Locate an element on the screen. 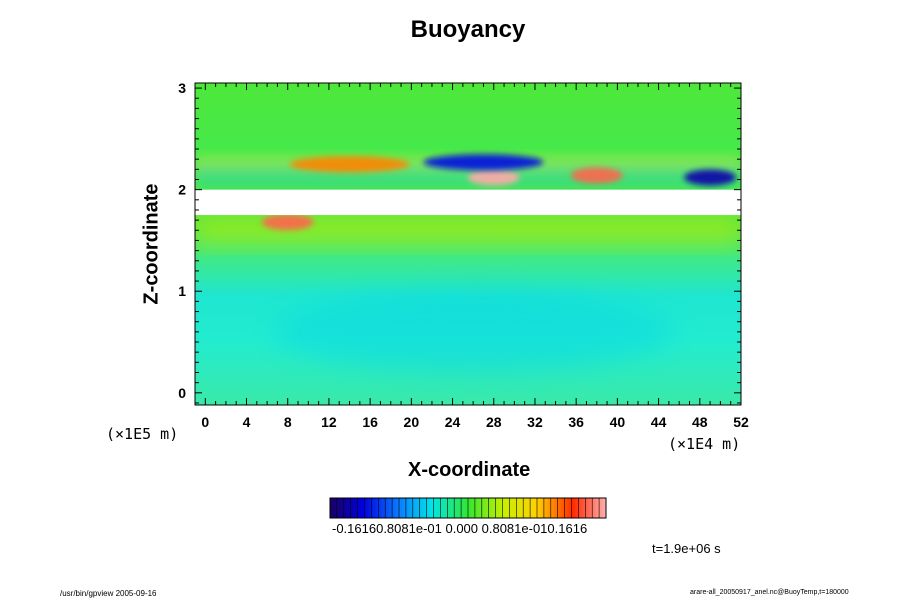 This screenshot has width=900, height=600. x-tick-label: 24 is located at coordinates (453, 422).